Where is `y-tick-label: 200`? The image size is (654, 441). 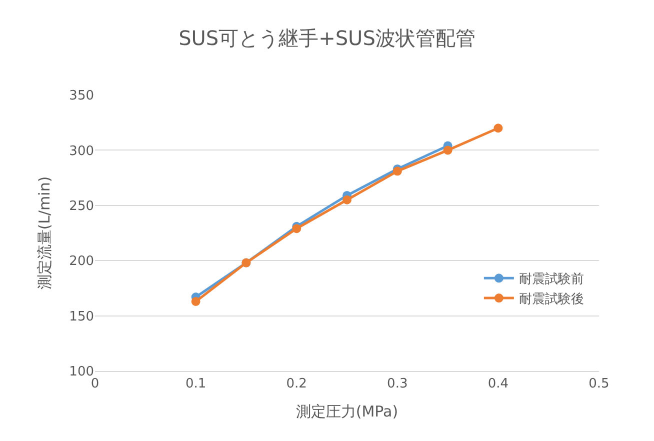
y-tick-label: 200 is located at coordinates (81, 262).